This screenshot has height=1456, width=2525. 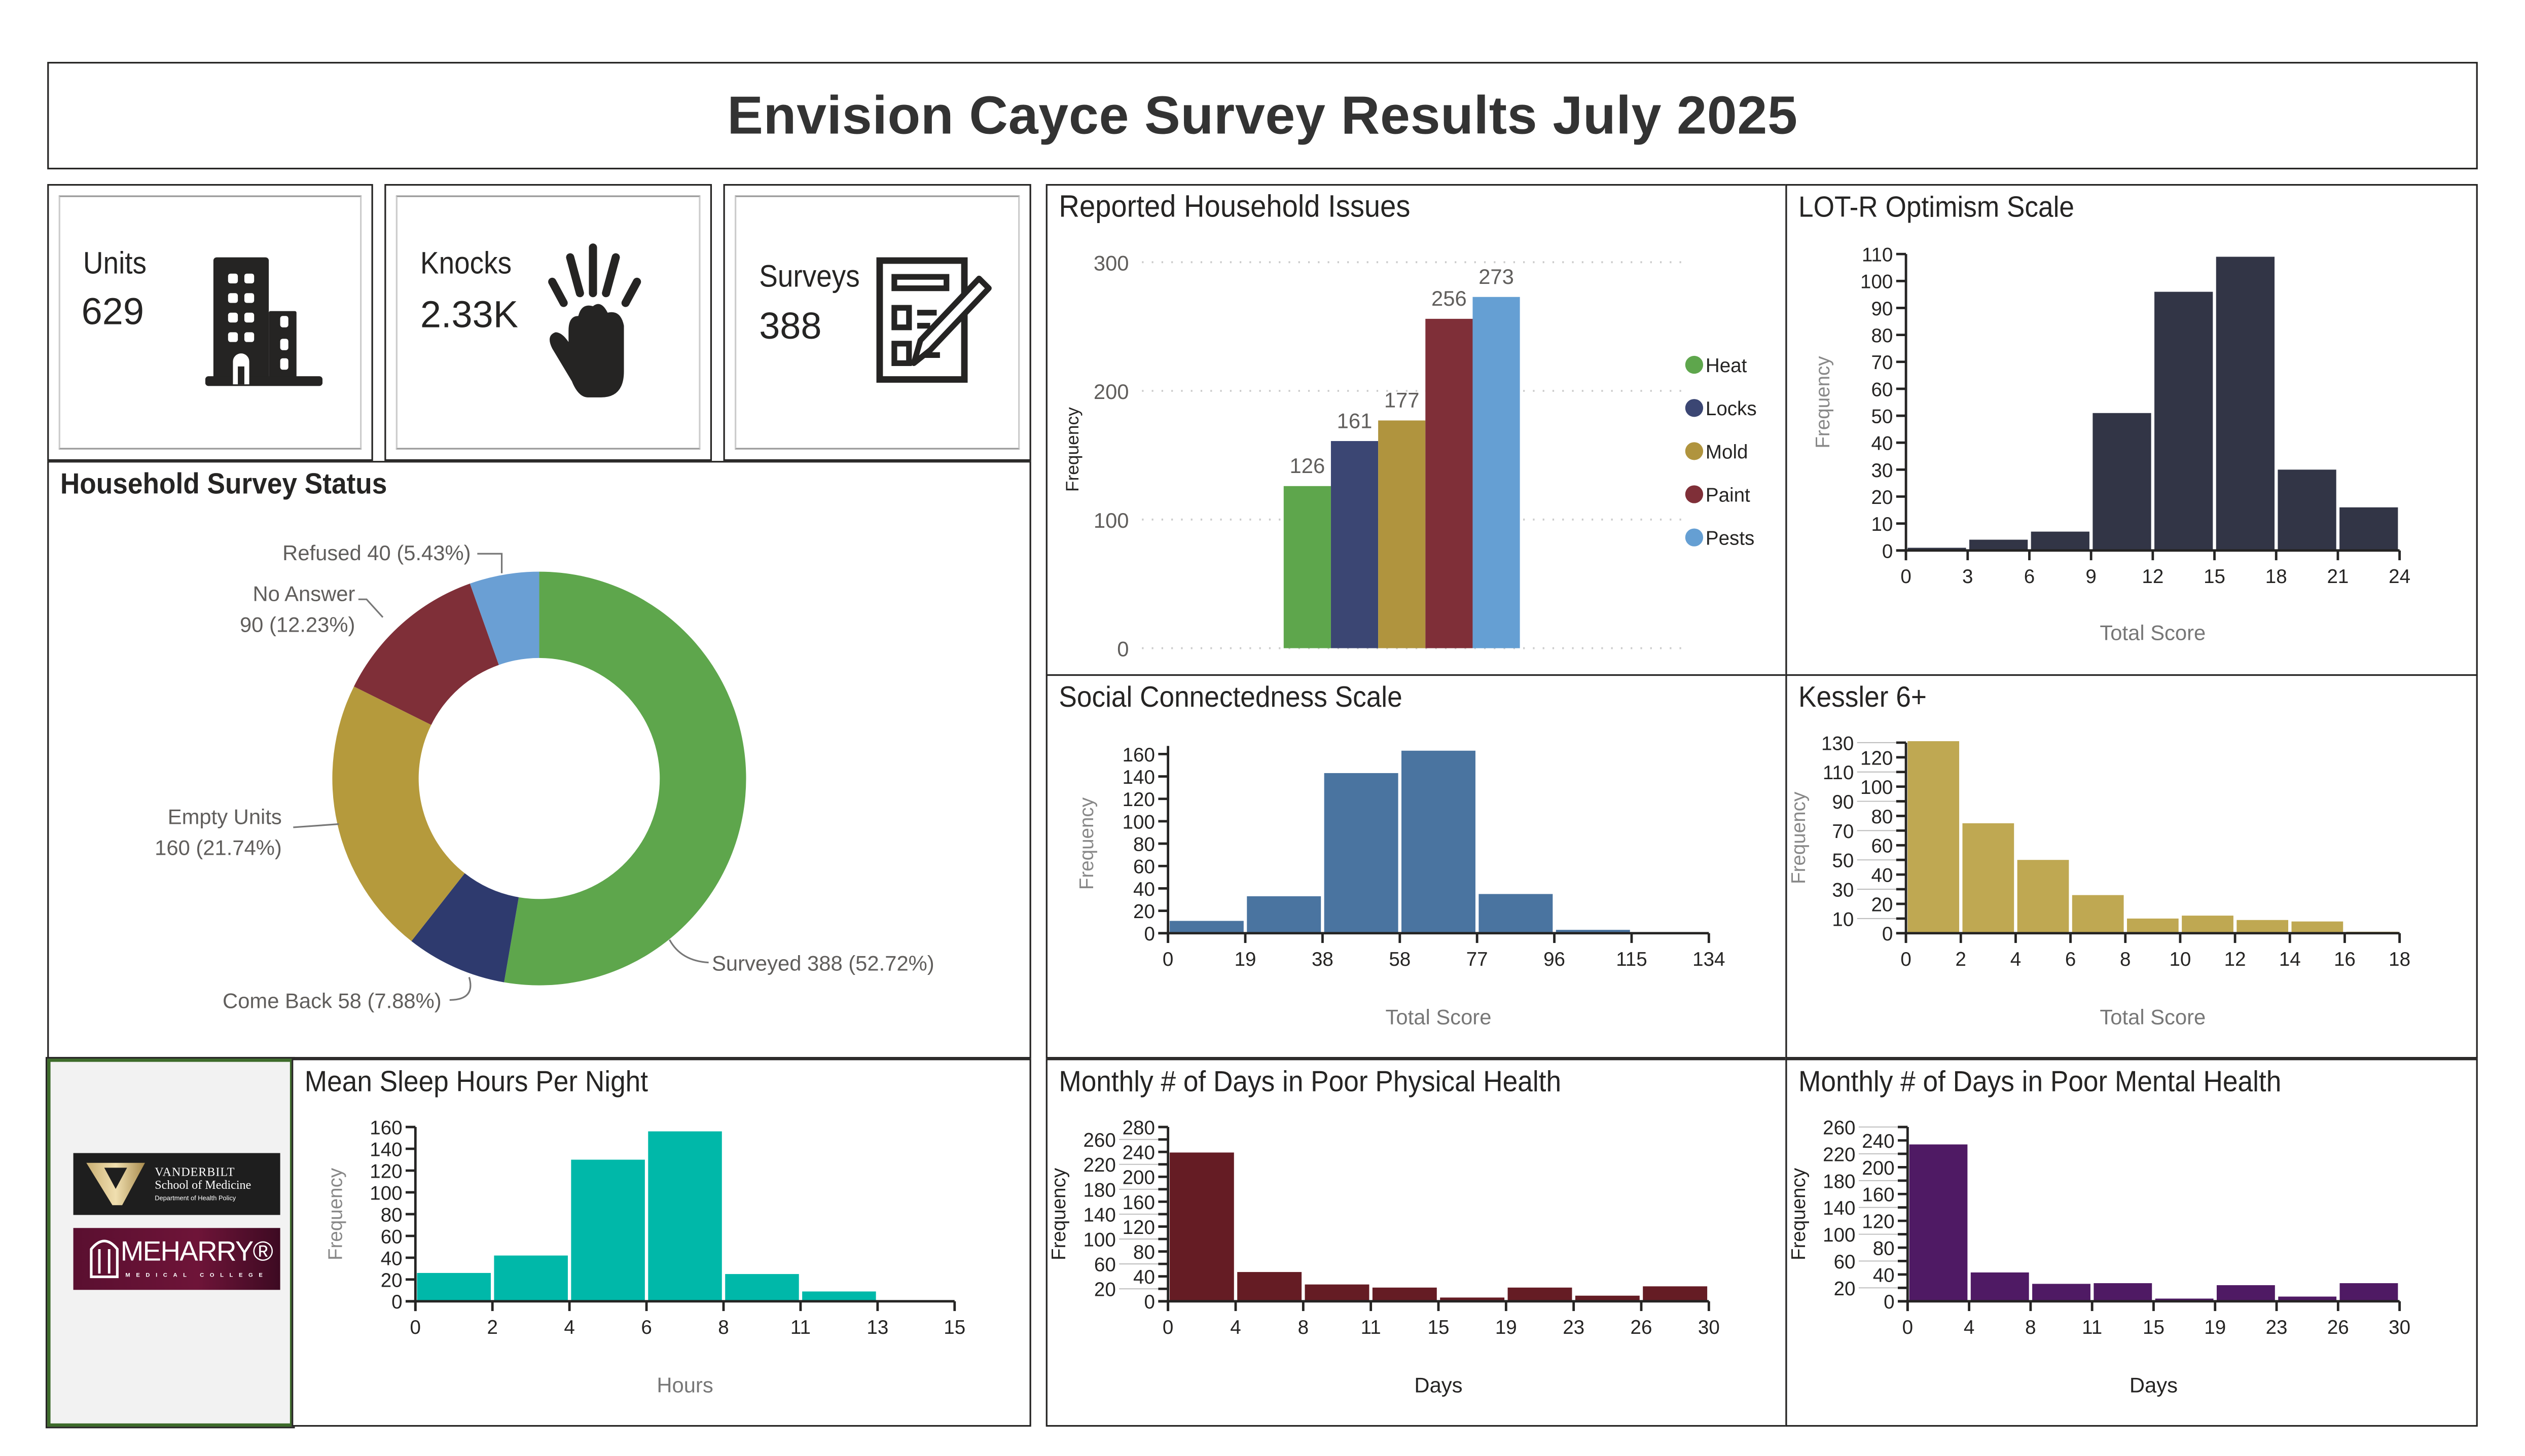 What do you see at coordinates (115, 264) in the screenshot?
I see `kpi-label: Units` at bounding box center [115, 264].